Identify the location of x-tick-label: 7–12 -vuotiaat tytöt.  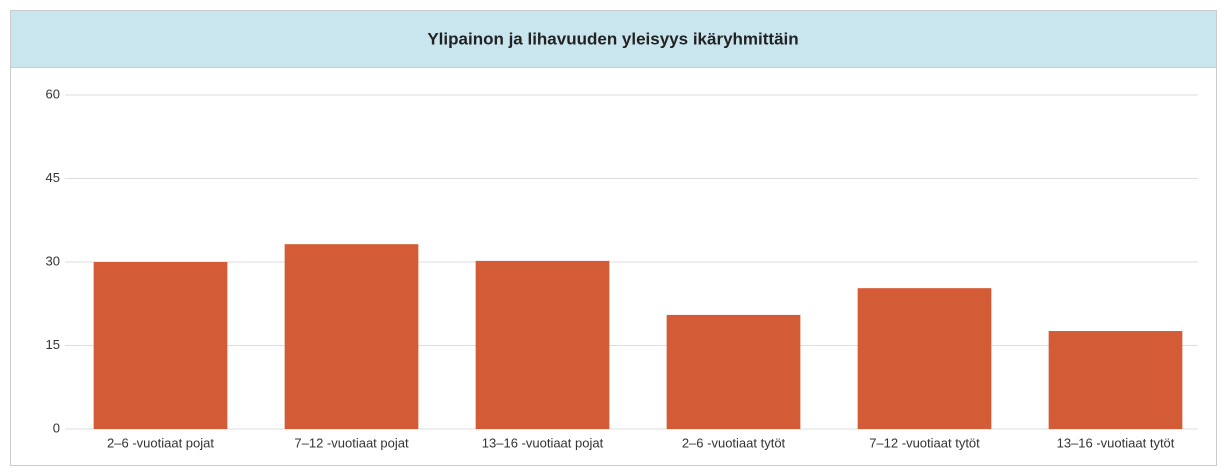
(924, 442).